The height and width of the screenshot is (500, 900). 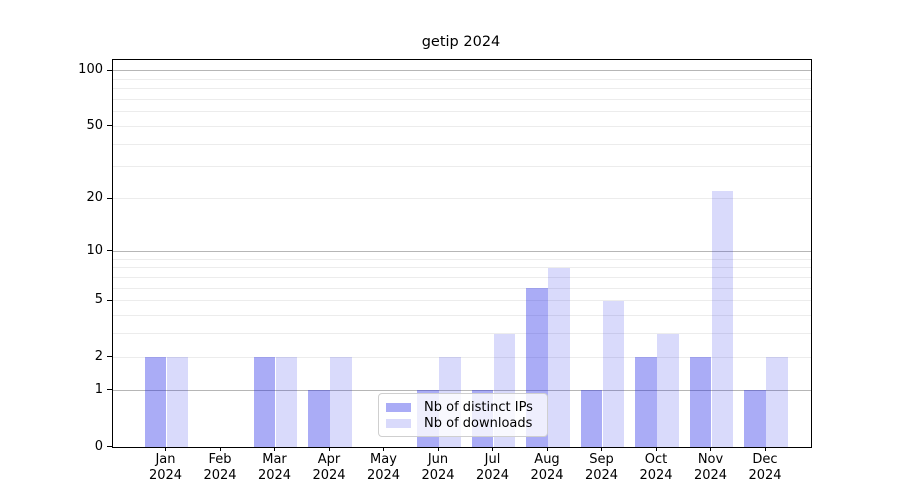 I want to click on x-axis-tick-label: Aug 2024, so click(x=547, y=467).